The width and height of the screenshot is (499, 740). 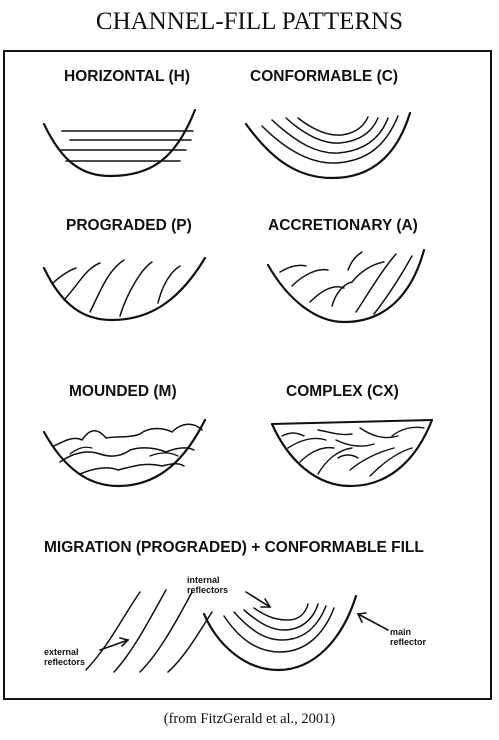 I want to click on diagram-complex, so click(x=352, y=453).